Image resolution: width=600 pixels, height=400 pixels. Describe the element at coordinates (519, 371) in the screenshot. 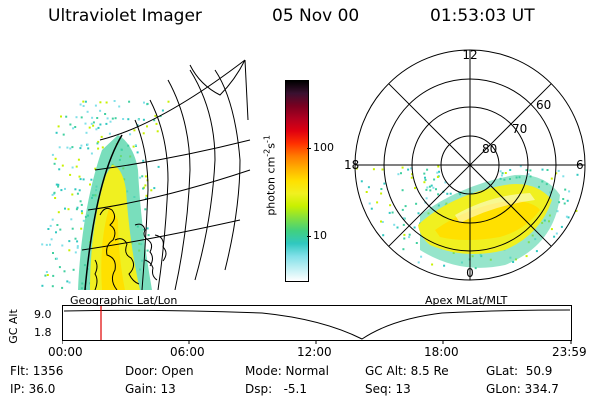

I see `geographic-latitude: GLat: 50.9` at that location.